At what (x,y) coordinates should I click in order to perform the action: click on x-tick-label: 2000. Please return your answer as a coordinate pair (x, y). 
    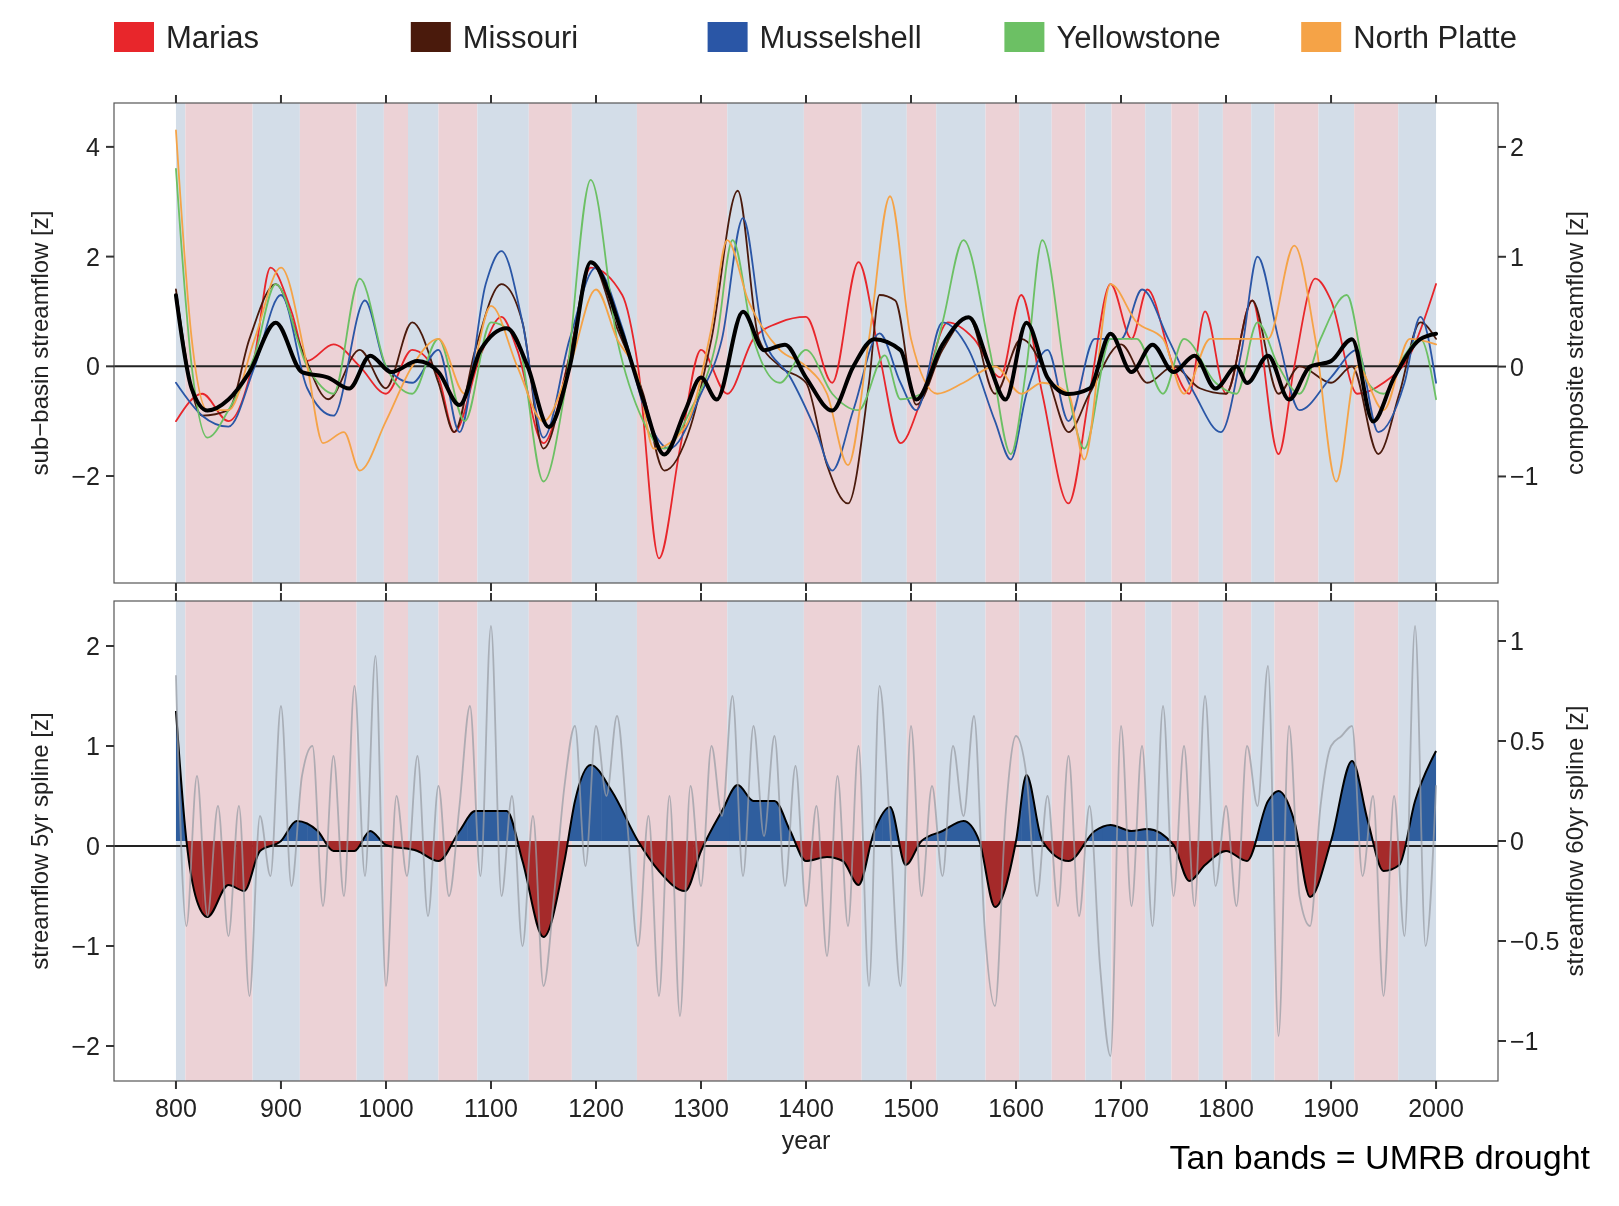
    Looking at the image, I should click on (1436, 1108).